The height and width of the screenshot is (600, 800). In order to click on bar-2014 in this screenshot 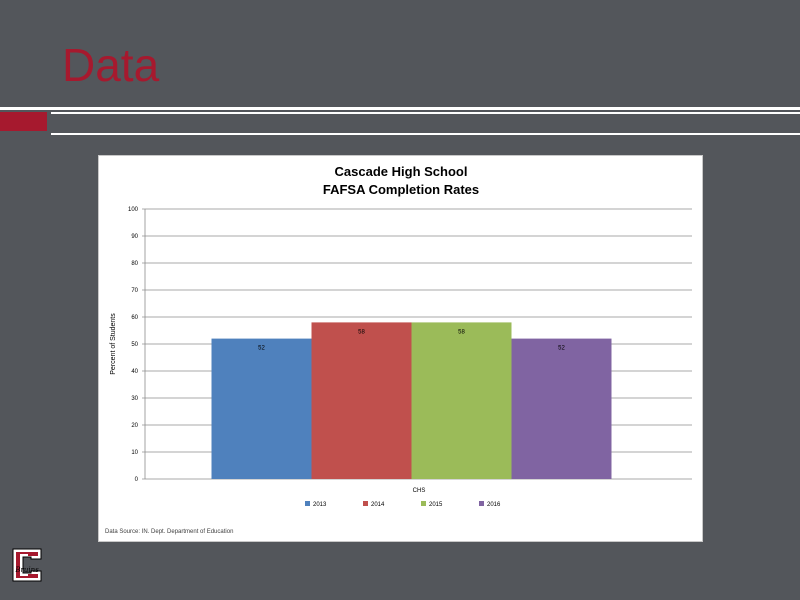, I will do `click(361, 400)`.